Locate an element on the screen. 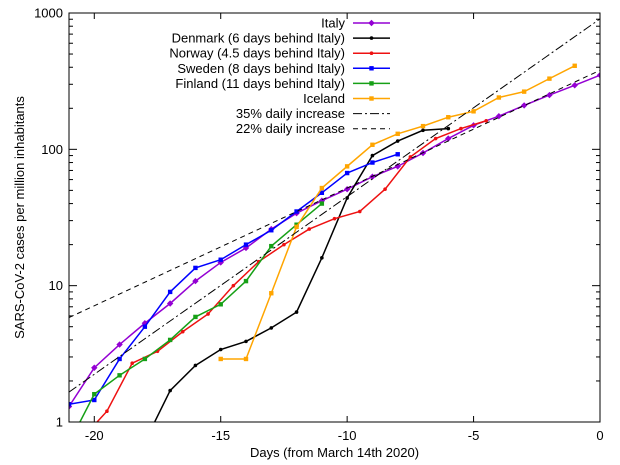  x-tick-label: 0 is located at coordinates (599, 435).